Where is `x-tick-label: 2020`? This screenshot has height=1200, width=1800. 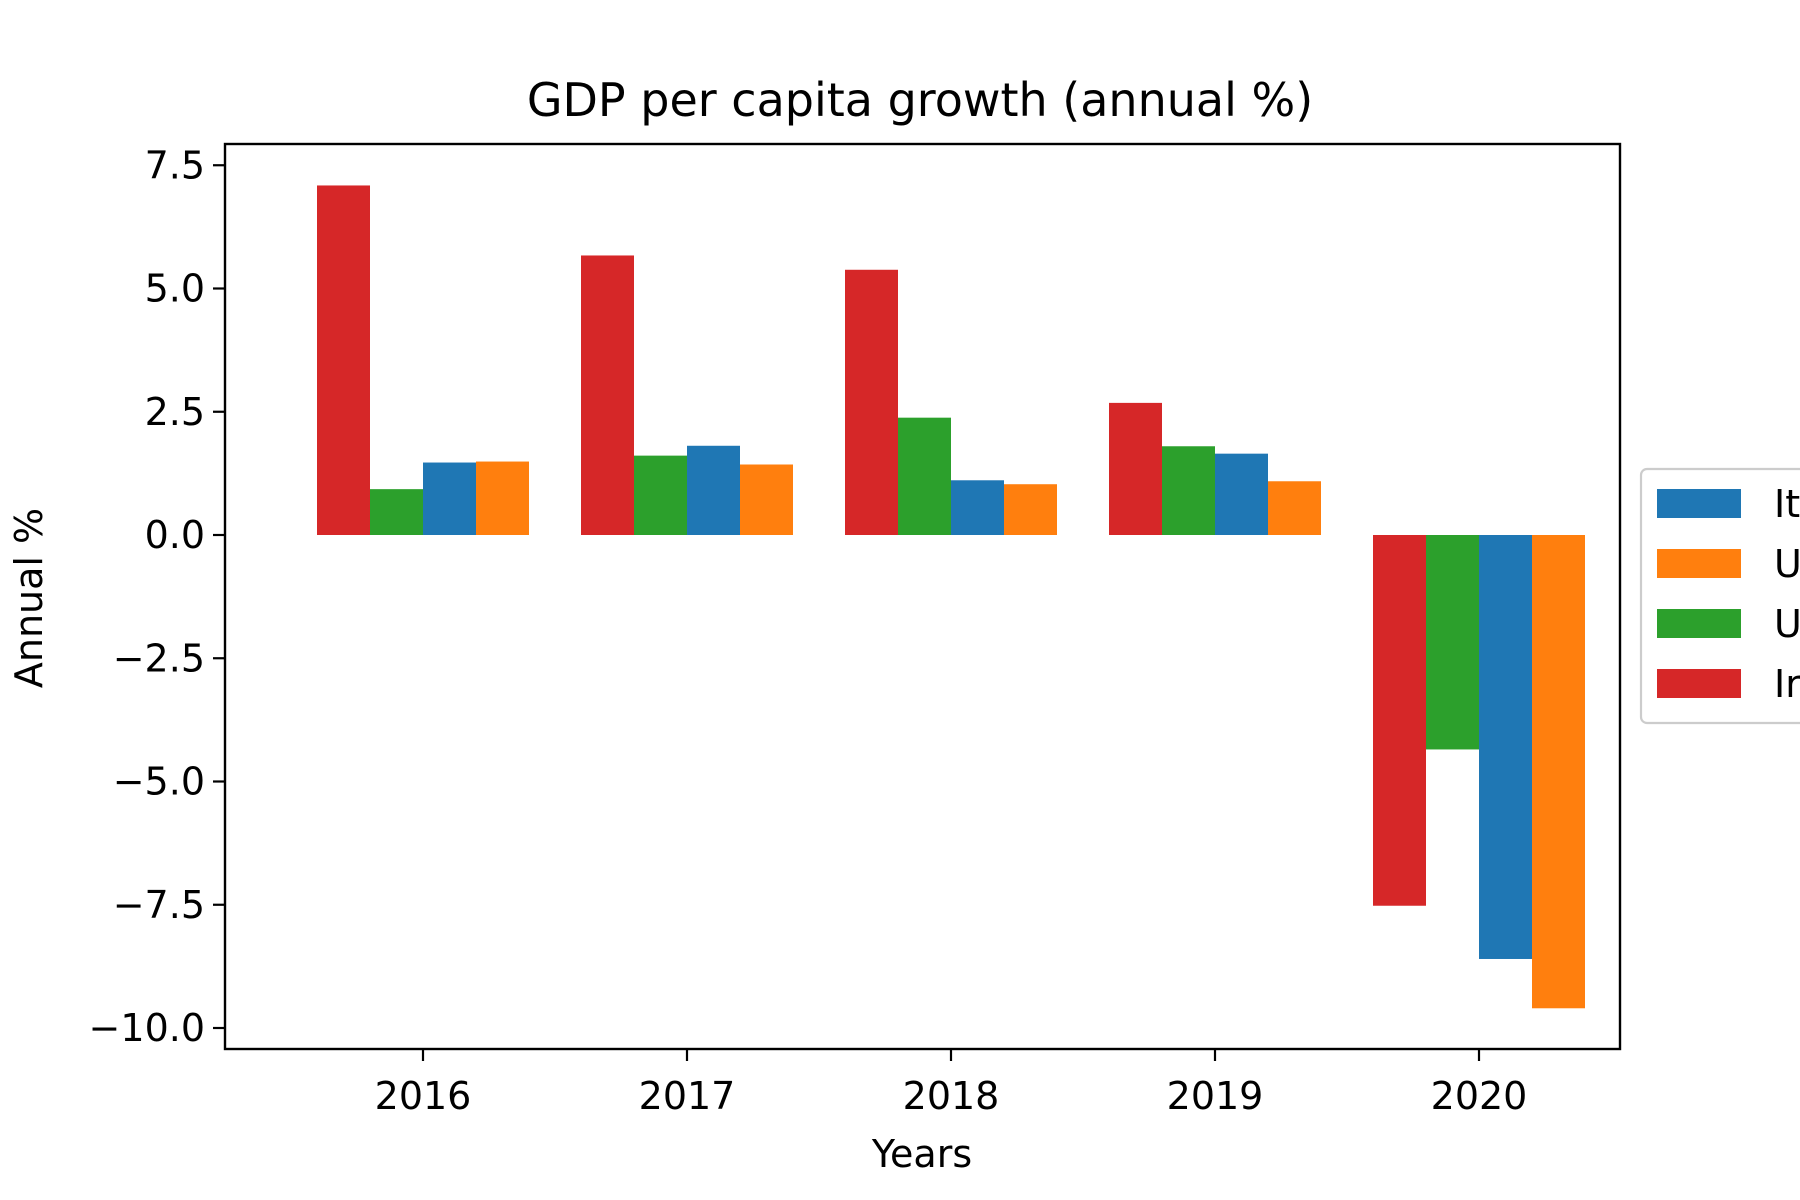 x-tick-label: 2020 is located at coordinates (1479, 1096).